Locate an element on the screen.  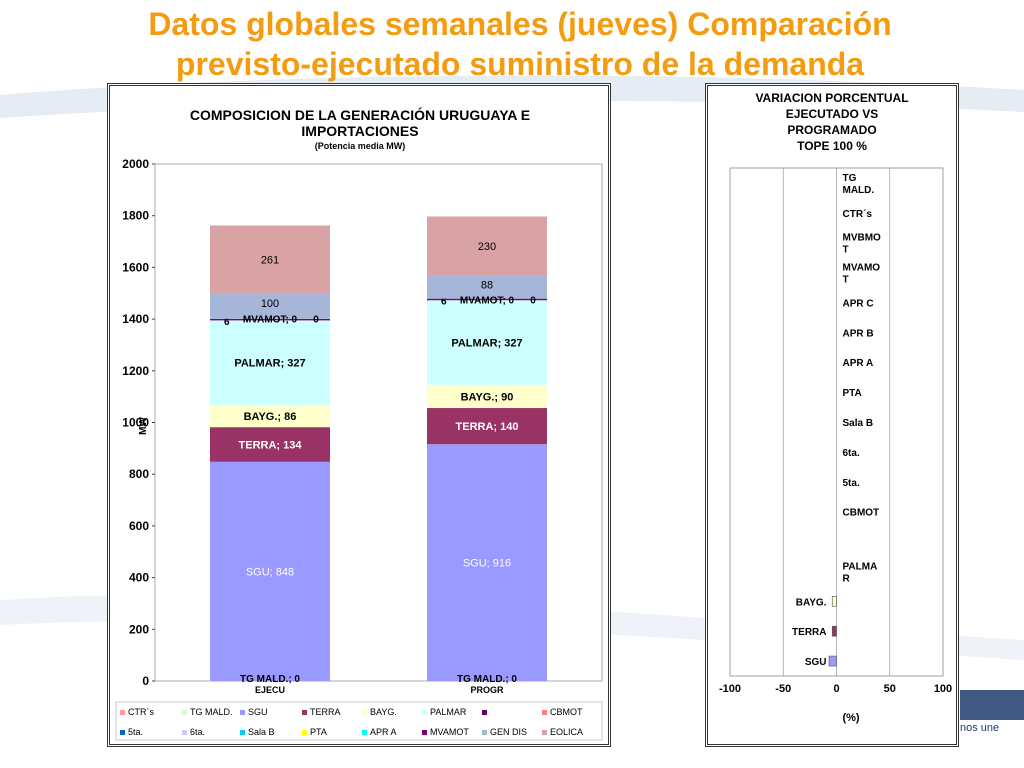
category-label: PALMA is located at coordinates (860, 566).